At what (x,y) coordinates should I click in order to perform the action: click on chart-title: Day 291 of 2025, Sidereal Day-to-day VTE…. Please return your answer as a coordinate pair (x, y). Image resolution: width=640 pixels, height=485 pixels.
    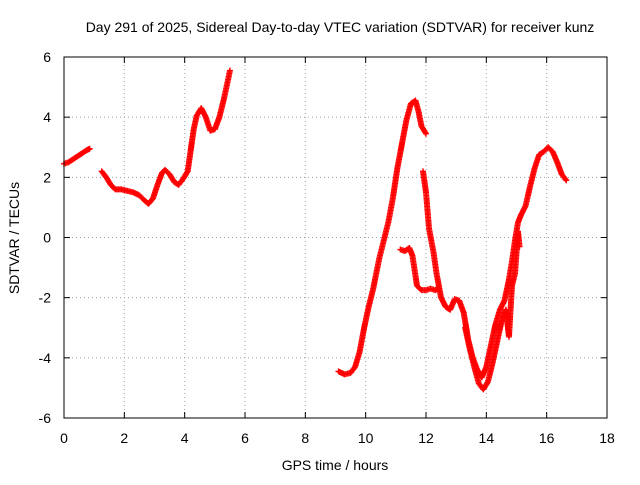
    Looking at the image, I should click on (340, 27).